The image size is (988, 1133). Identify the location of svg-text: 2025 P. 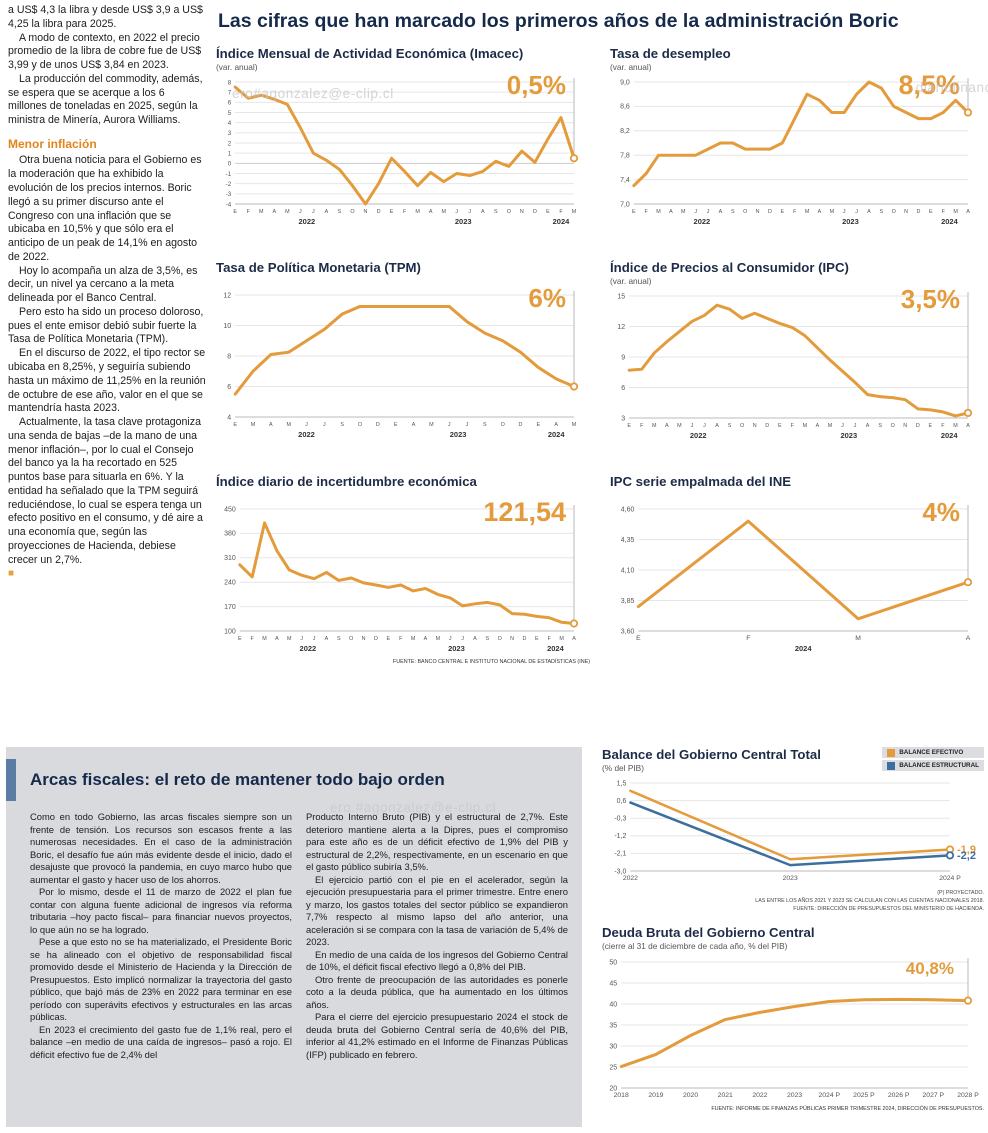
(864, 1095).